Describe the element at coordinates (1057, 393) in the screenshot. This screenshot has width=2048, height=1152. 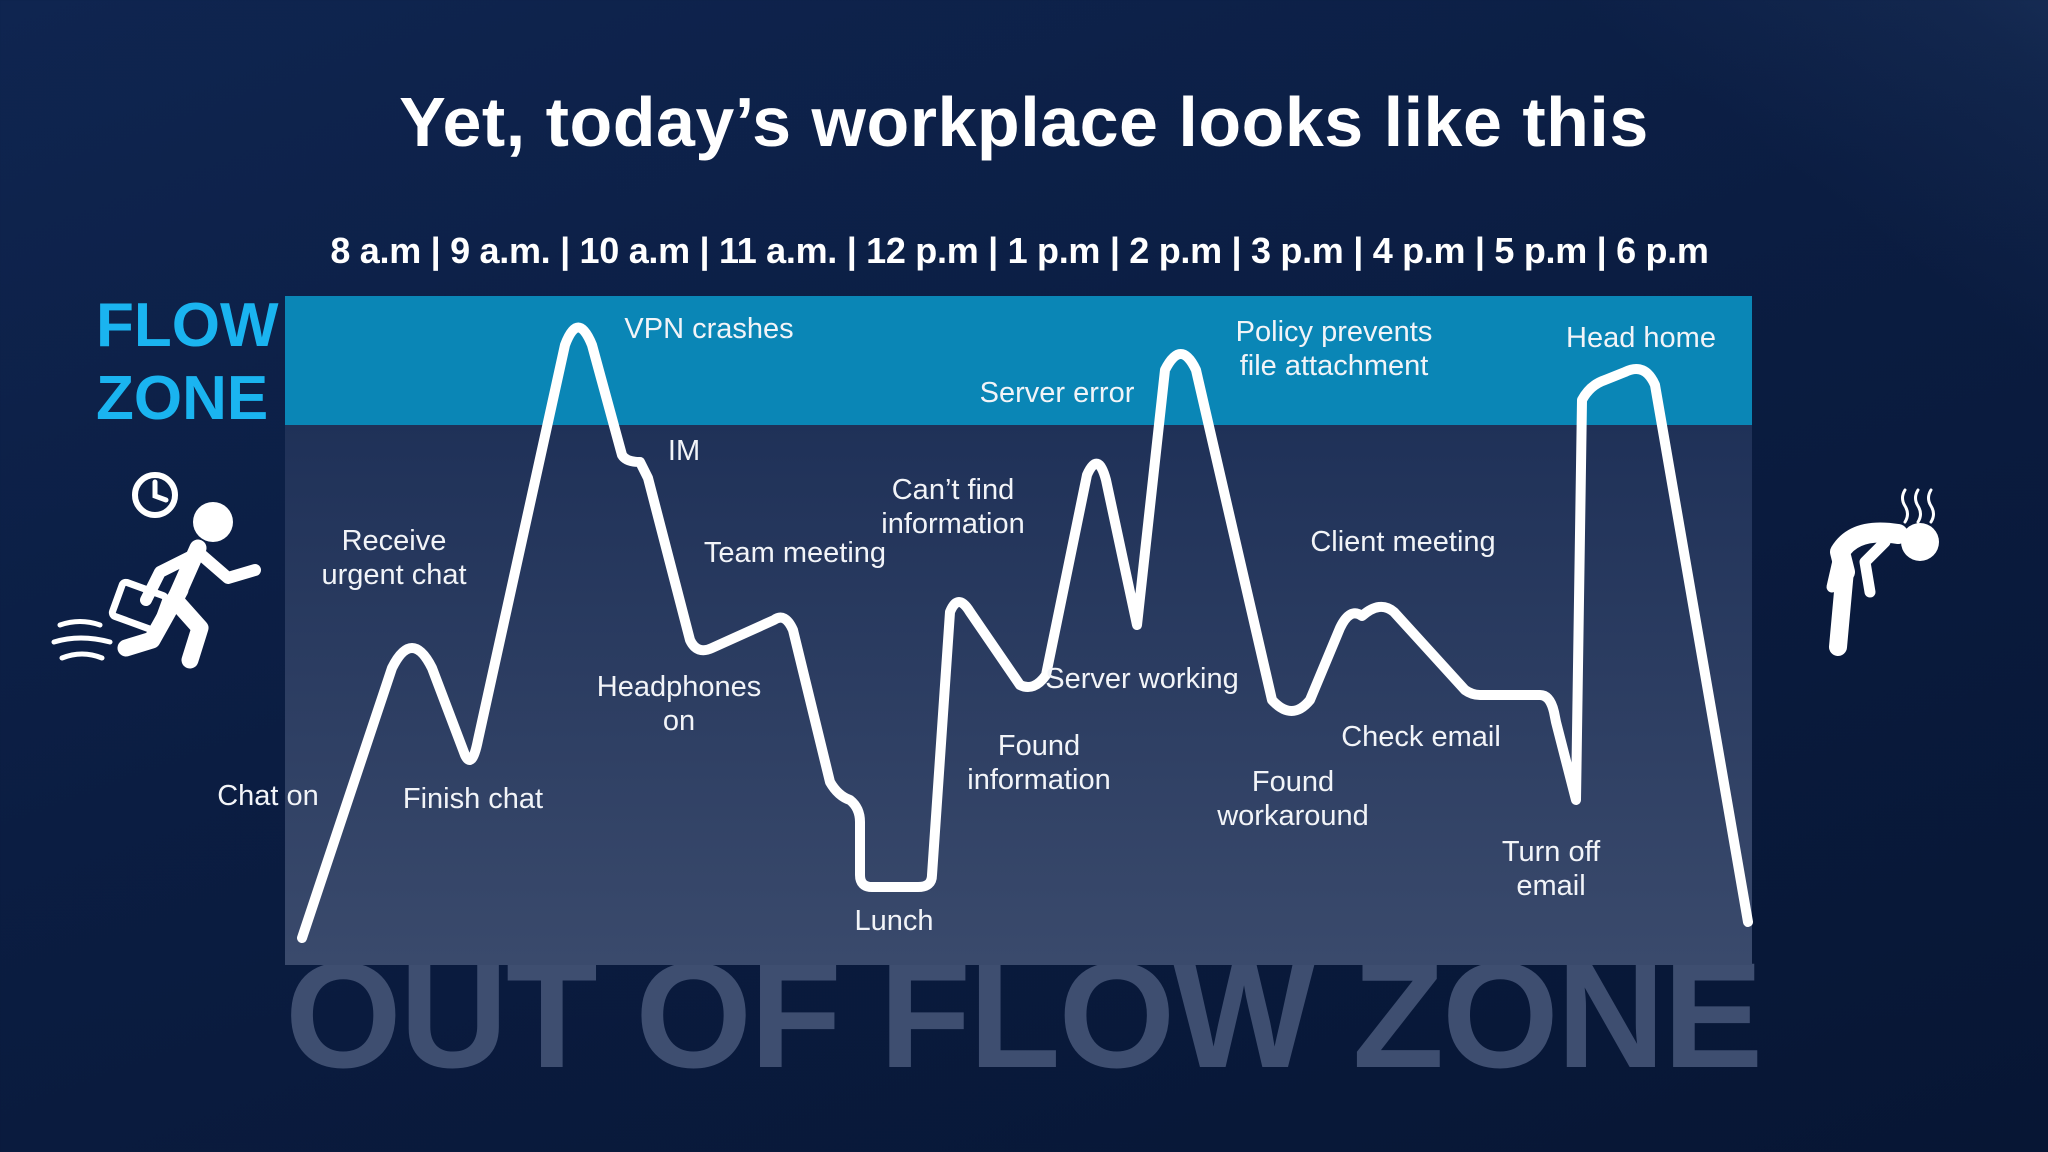
I see `annotation-server-error: Server error` at that location.